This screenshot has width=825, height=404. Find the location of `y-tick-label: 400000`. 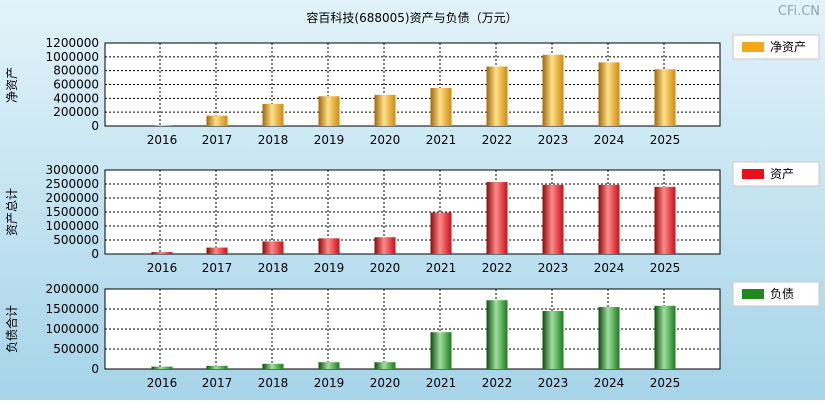

y-tick-label: 400000 is located at coordinates (76, 98).